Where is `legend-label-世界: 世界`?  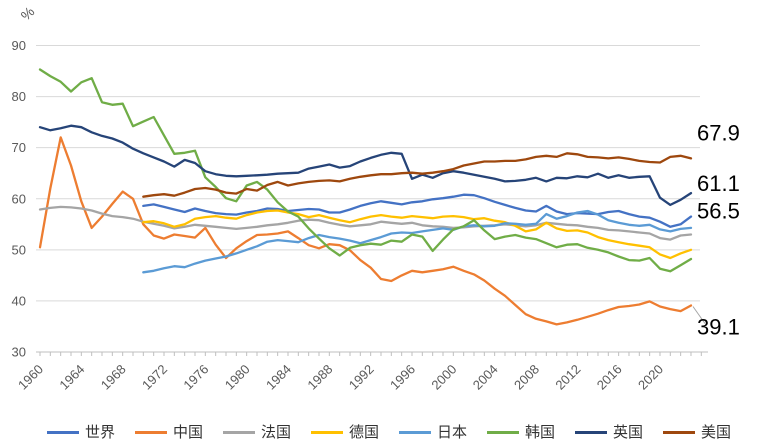
legend-label-世界: 世界 is located at coordinates (99, 432).